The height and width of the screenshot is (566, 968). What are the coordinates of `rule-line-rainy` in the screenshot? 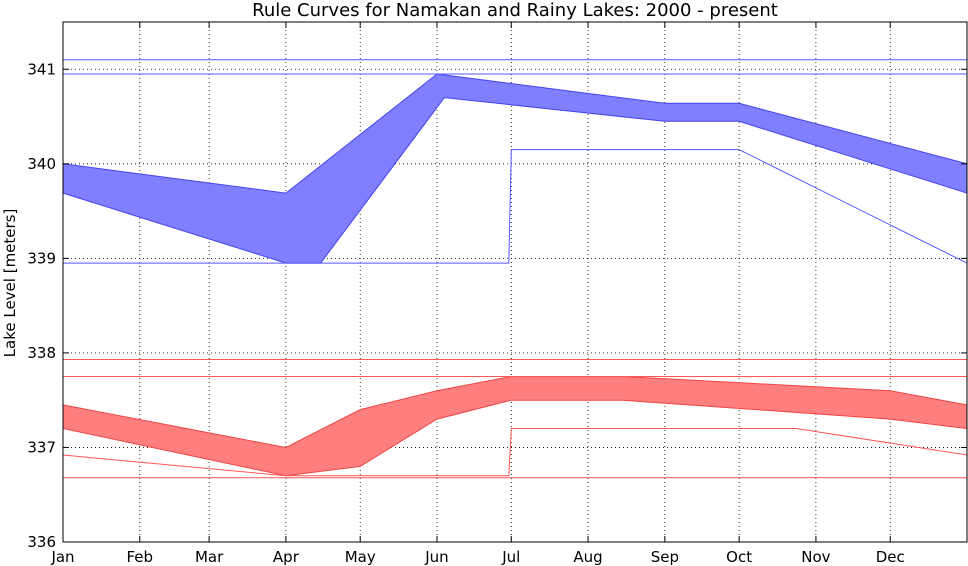 It's located at (515, 452).